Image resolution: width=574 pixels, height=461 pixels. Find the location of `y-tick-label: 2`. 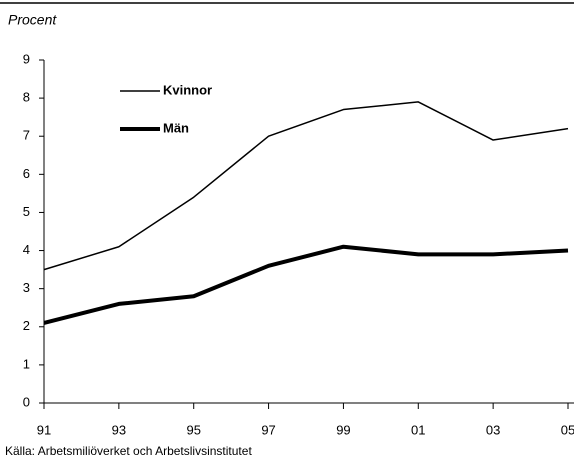

y-tick-label: 2 is located at coordinates (26, 325).